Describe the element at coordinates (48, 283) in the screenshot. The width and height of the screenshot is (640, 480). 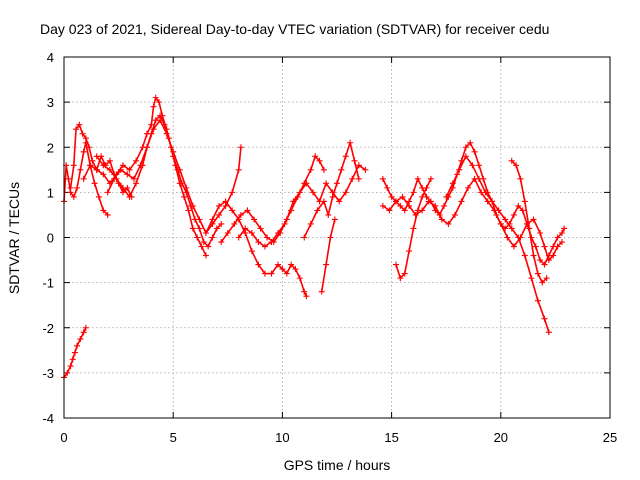
I see `y-tick-label: -1` at that location.